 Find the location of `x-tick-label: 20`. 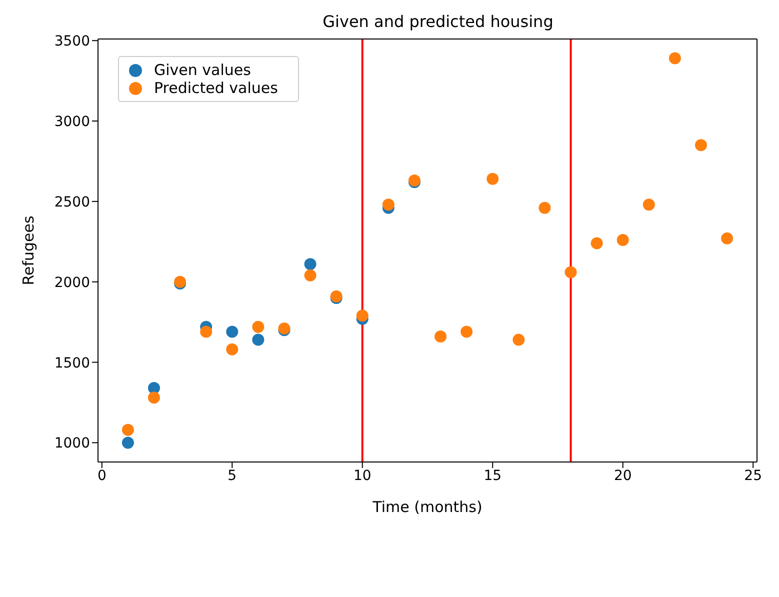

x-tick-label: 20 is located at coordinates (623, 476).